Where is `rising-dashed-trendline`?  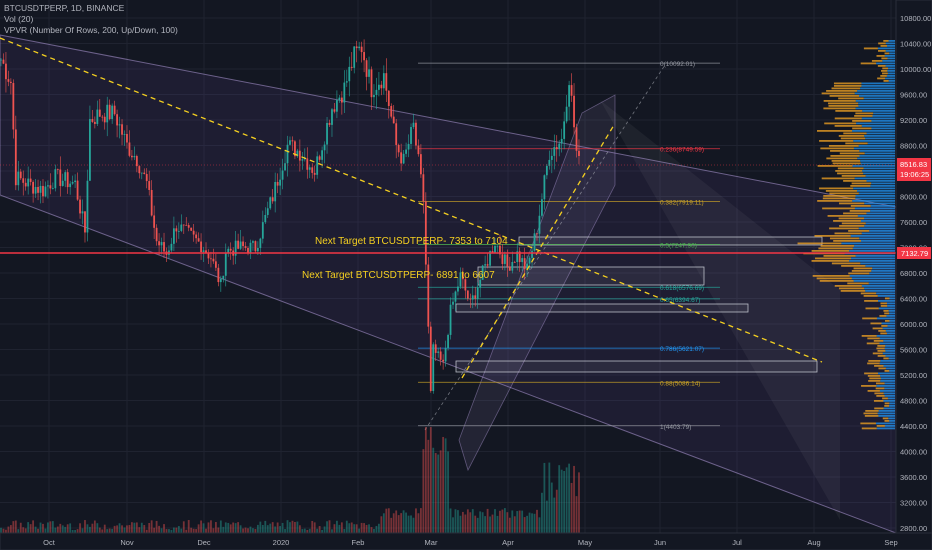 rising-dashed-trendline is located at coordinates (538, 251).